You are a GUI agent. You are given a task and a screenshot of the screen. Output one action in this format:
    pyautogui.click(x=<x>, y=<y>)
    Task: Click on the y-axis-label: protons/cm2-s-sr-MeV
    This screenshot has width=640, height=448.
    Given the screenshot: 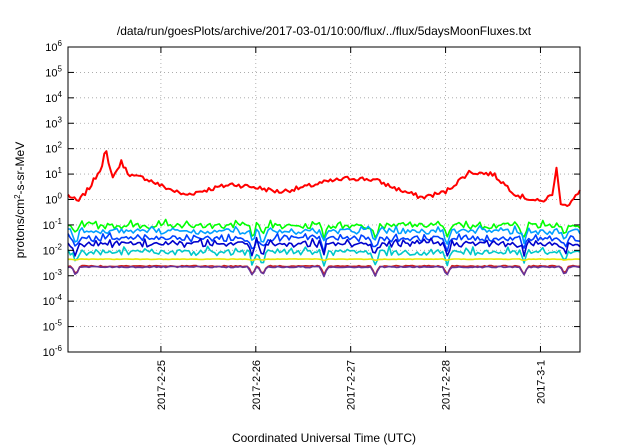 What is the action you would take?
    pyautogui.click(x=20, y=200)
    